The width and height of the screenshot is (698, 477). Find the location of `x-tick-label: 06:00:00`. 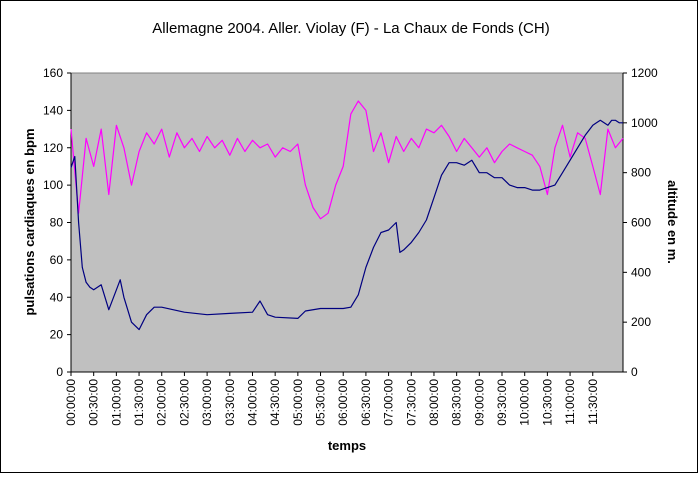

x-tick-label: 06:00:00 is located at coordinates (343, 402).